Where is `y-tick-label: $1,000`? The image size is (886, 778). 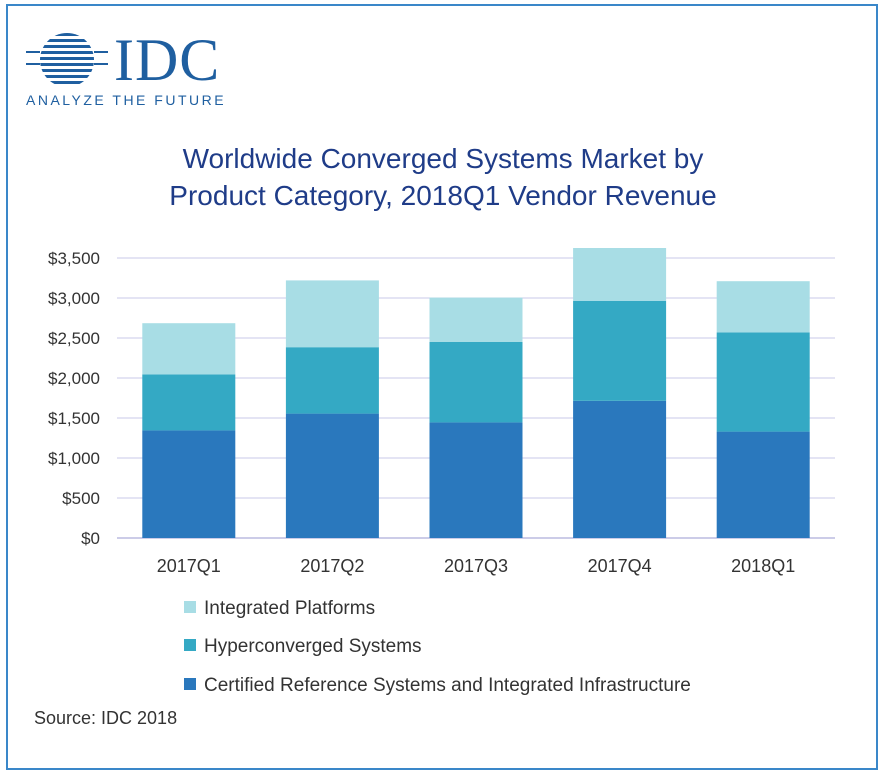 y-tick-label: $1,000 is located at coordinates (74, 458).